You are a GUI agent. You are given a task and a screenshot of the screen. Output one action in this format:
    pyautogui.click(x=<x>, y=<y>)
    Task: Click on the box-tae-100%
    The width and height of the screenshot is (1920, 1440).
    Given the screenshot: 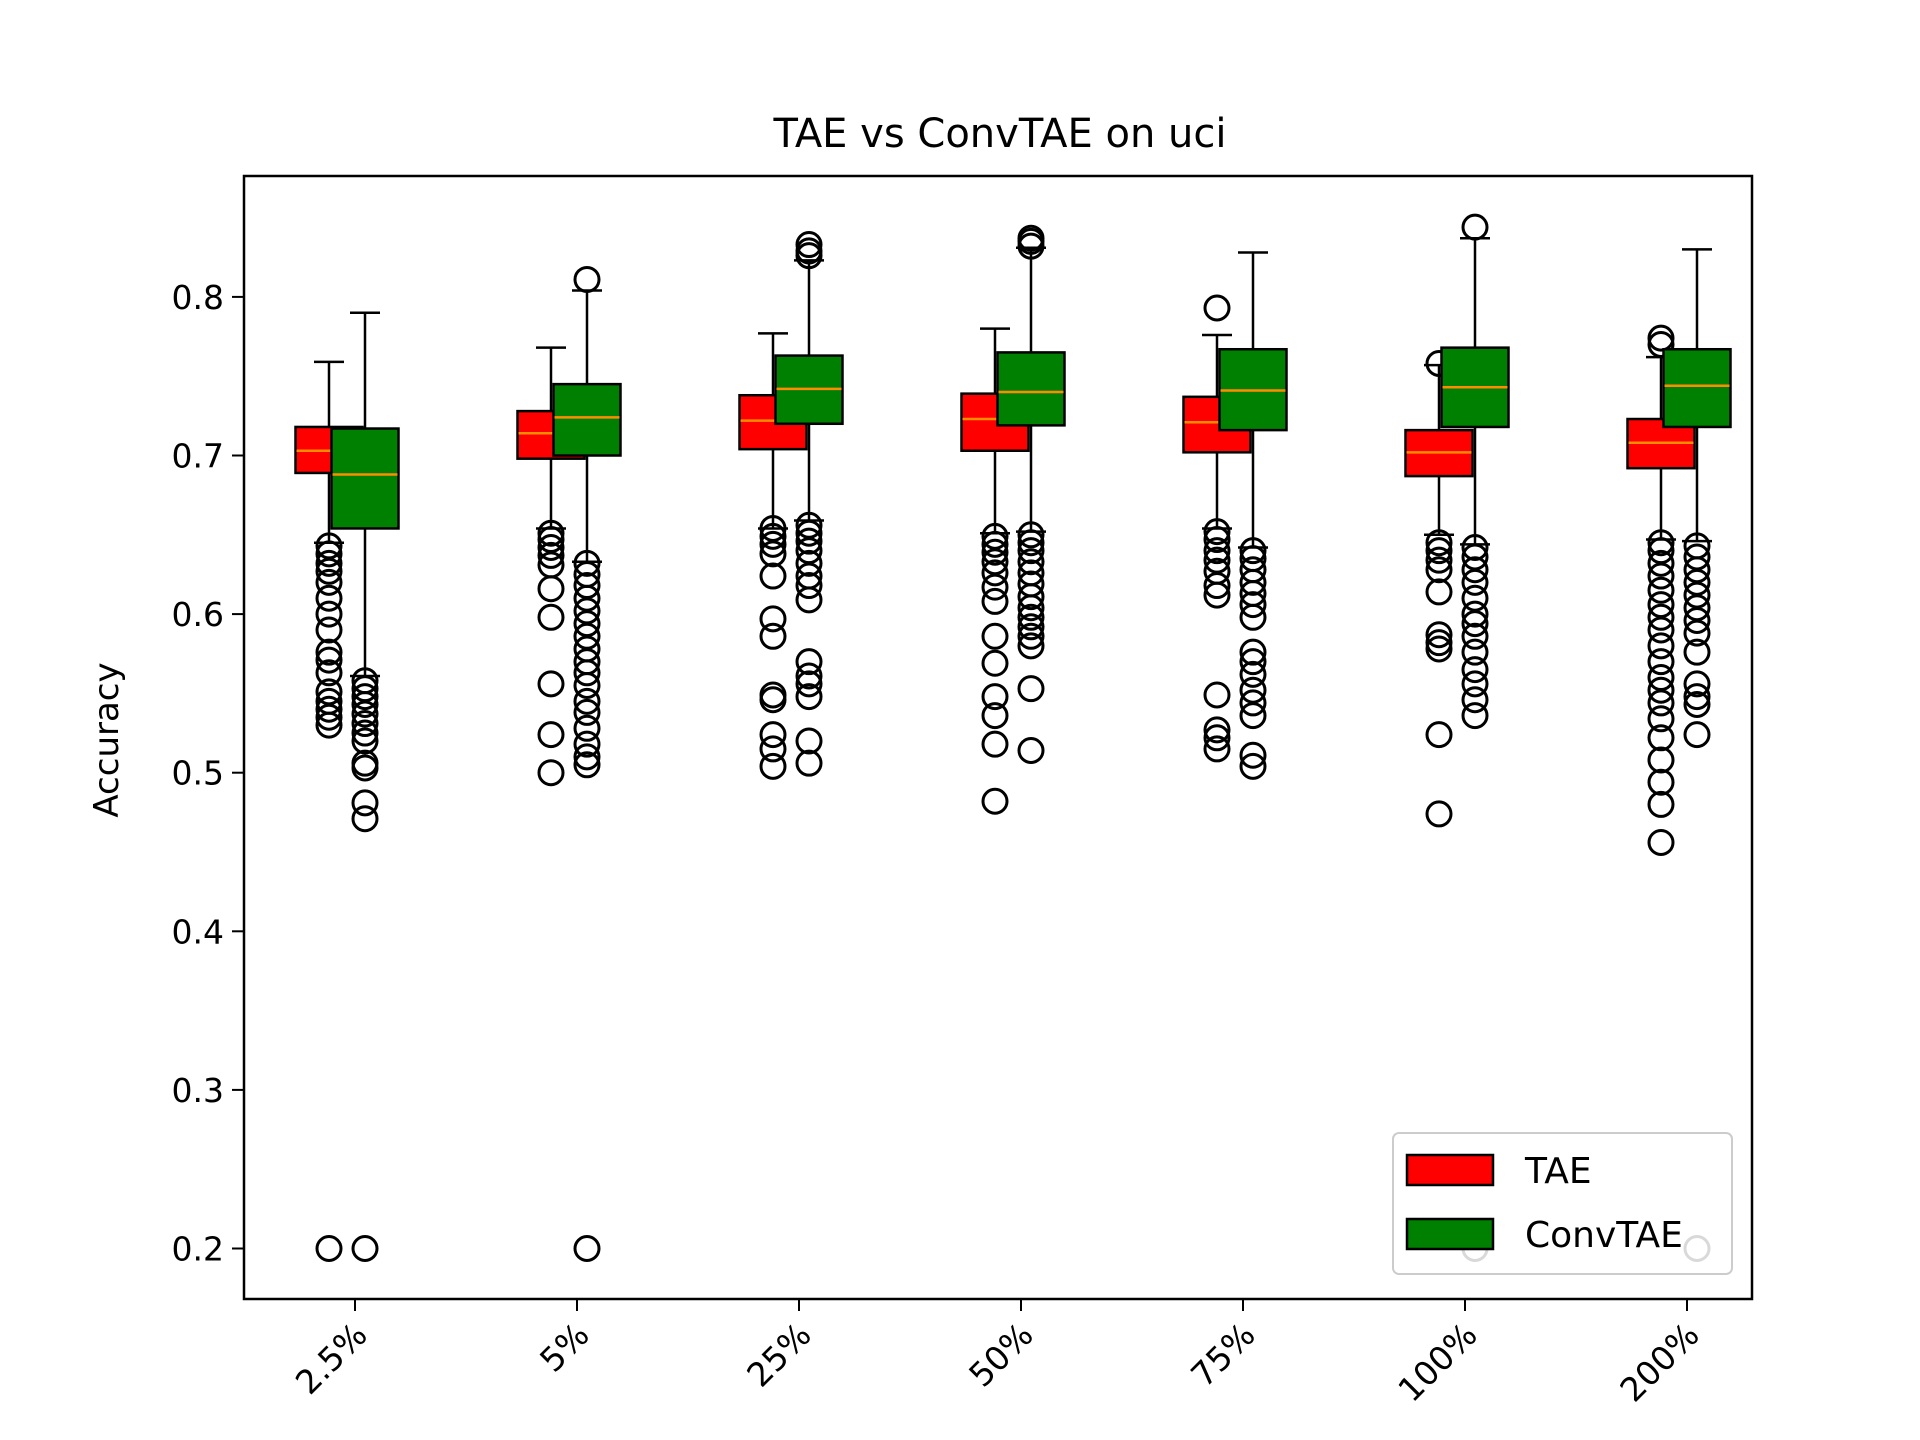 What is the action you would take?
    pyautogui.click(x=1439, y=589)
    